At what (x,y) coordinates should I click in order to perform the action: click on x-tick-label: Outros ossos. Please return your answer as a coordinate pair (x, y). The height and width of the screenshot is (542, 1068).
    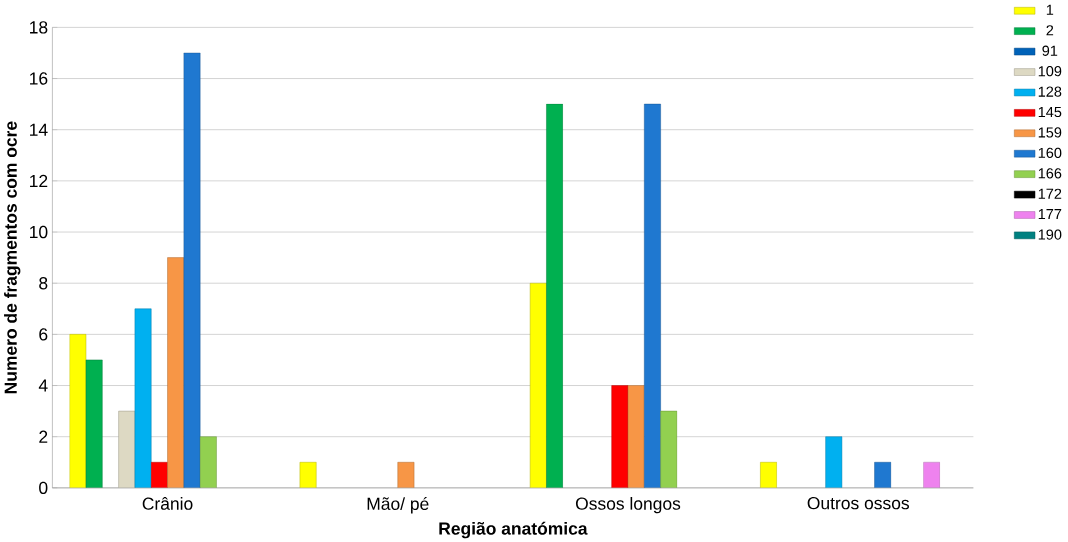
    Looking at the image, I should click on (858, 503).